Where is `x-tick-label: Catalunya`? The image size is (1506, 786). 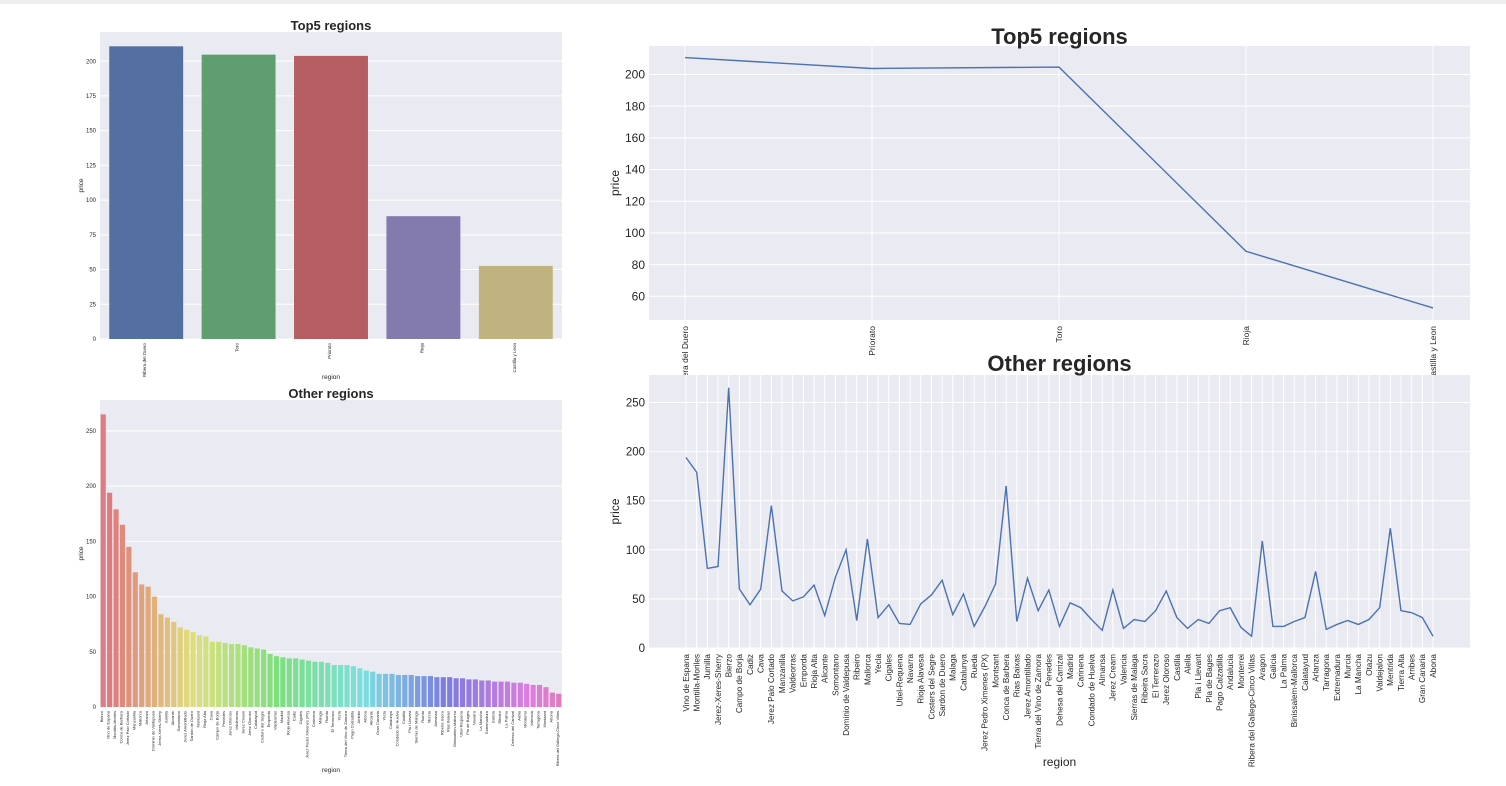
x-tick-label: Catalunya is located at coordinates (963, 672).